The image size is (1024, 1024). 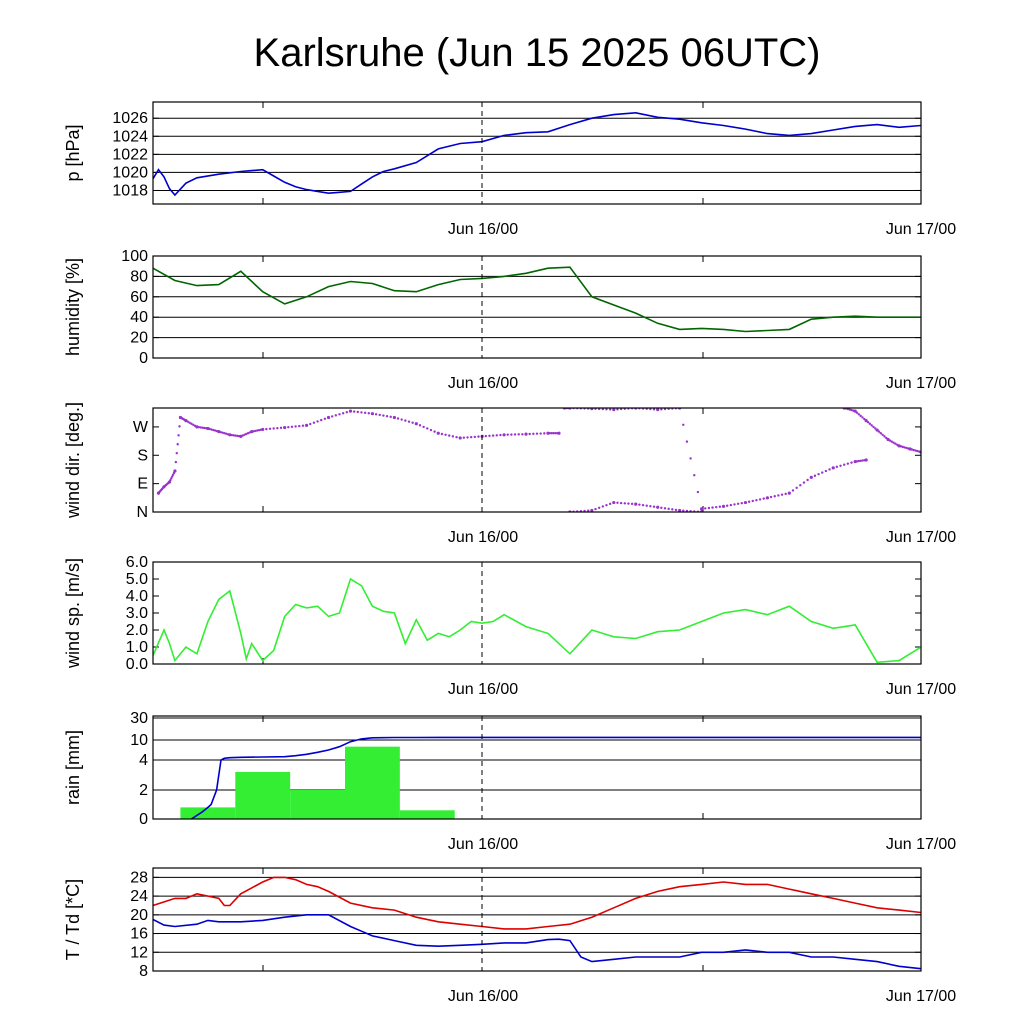 I want to click on y-tick-label: 80, so click(x=139, y=276).